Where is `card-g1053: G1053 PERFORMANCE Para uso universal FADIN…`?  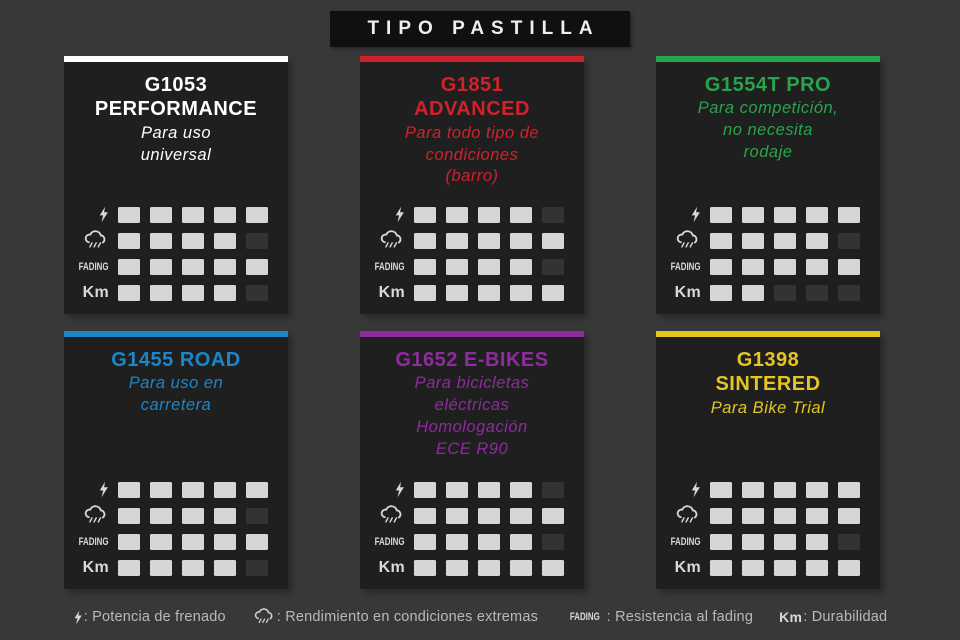 card-g1053: G1053 PERFORMANCE Para uso universal FADIN… is located at coordinates (176, 185).